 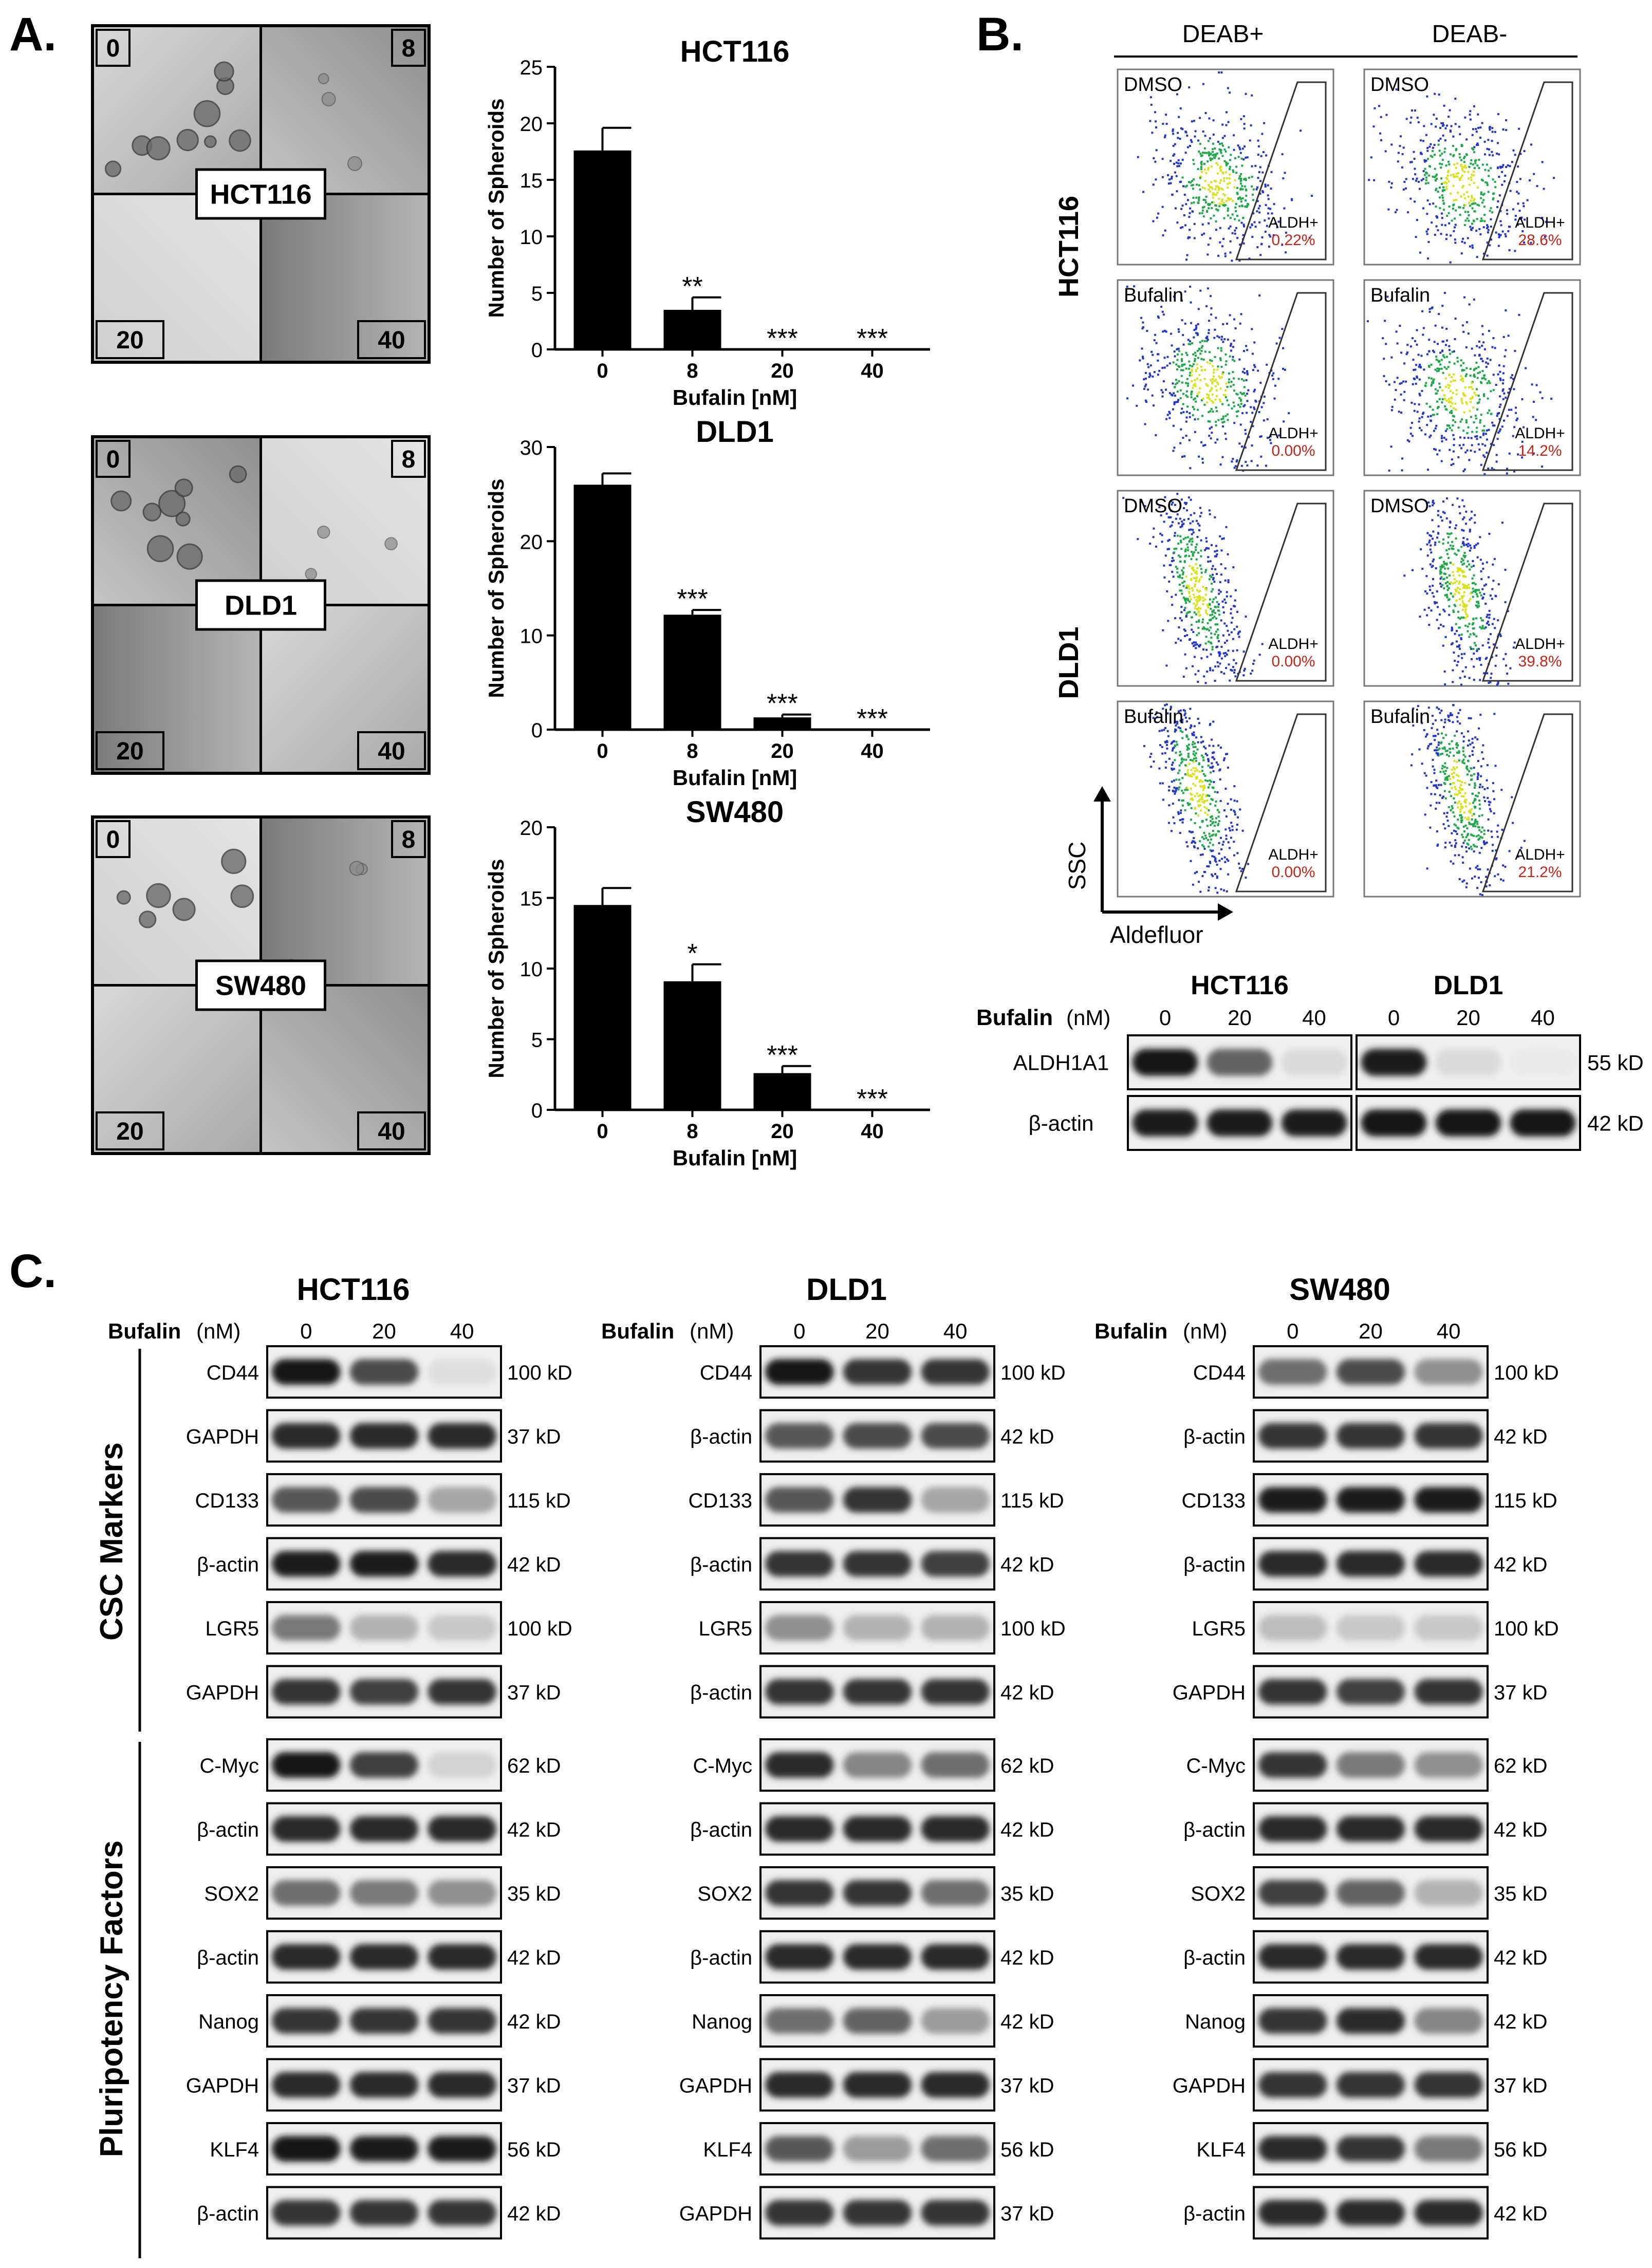 What do you see at coordinates (391, 751) in the screenshot?
I see `dose-label: 40` at bounding box center [391, 751].